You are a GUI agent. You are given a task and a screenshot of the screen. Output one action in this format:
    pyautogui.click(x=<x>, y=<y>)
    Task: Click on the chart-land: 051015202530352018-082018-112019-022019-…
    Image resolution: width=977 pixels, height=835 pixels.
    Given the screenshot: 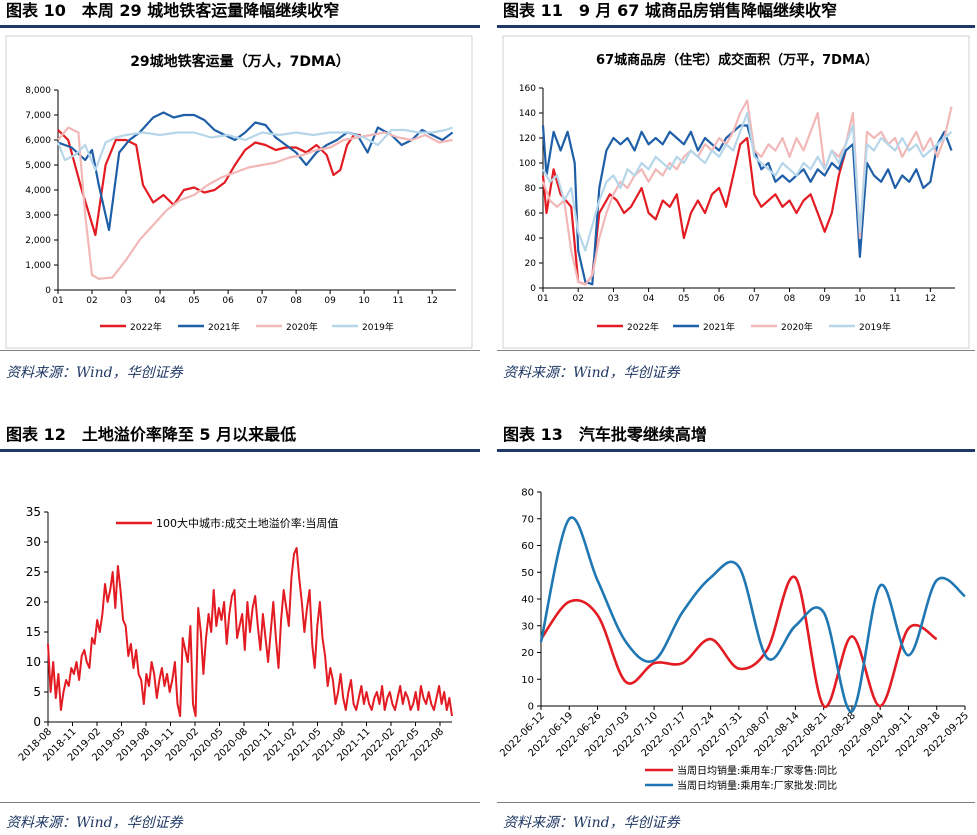 What is the action you would take?
    pyautogui.click(x=235, y=634)
    